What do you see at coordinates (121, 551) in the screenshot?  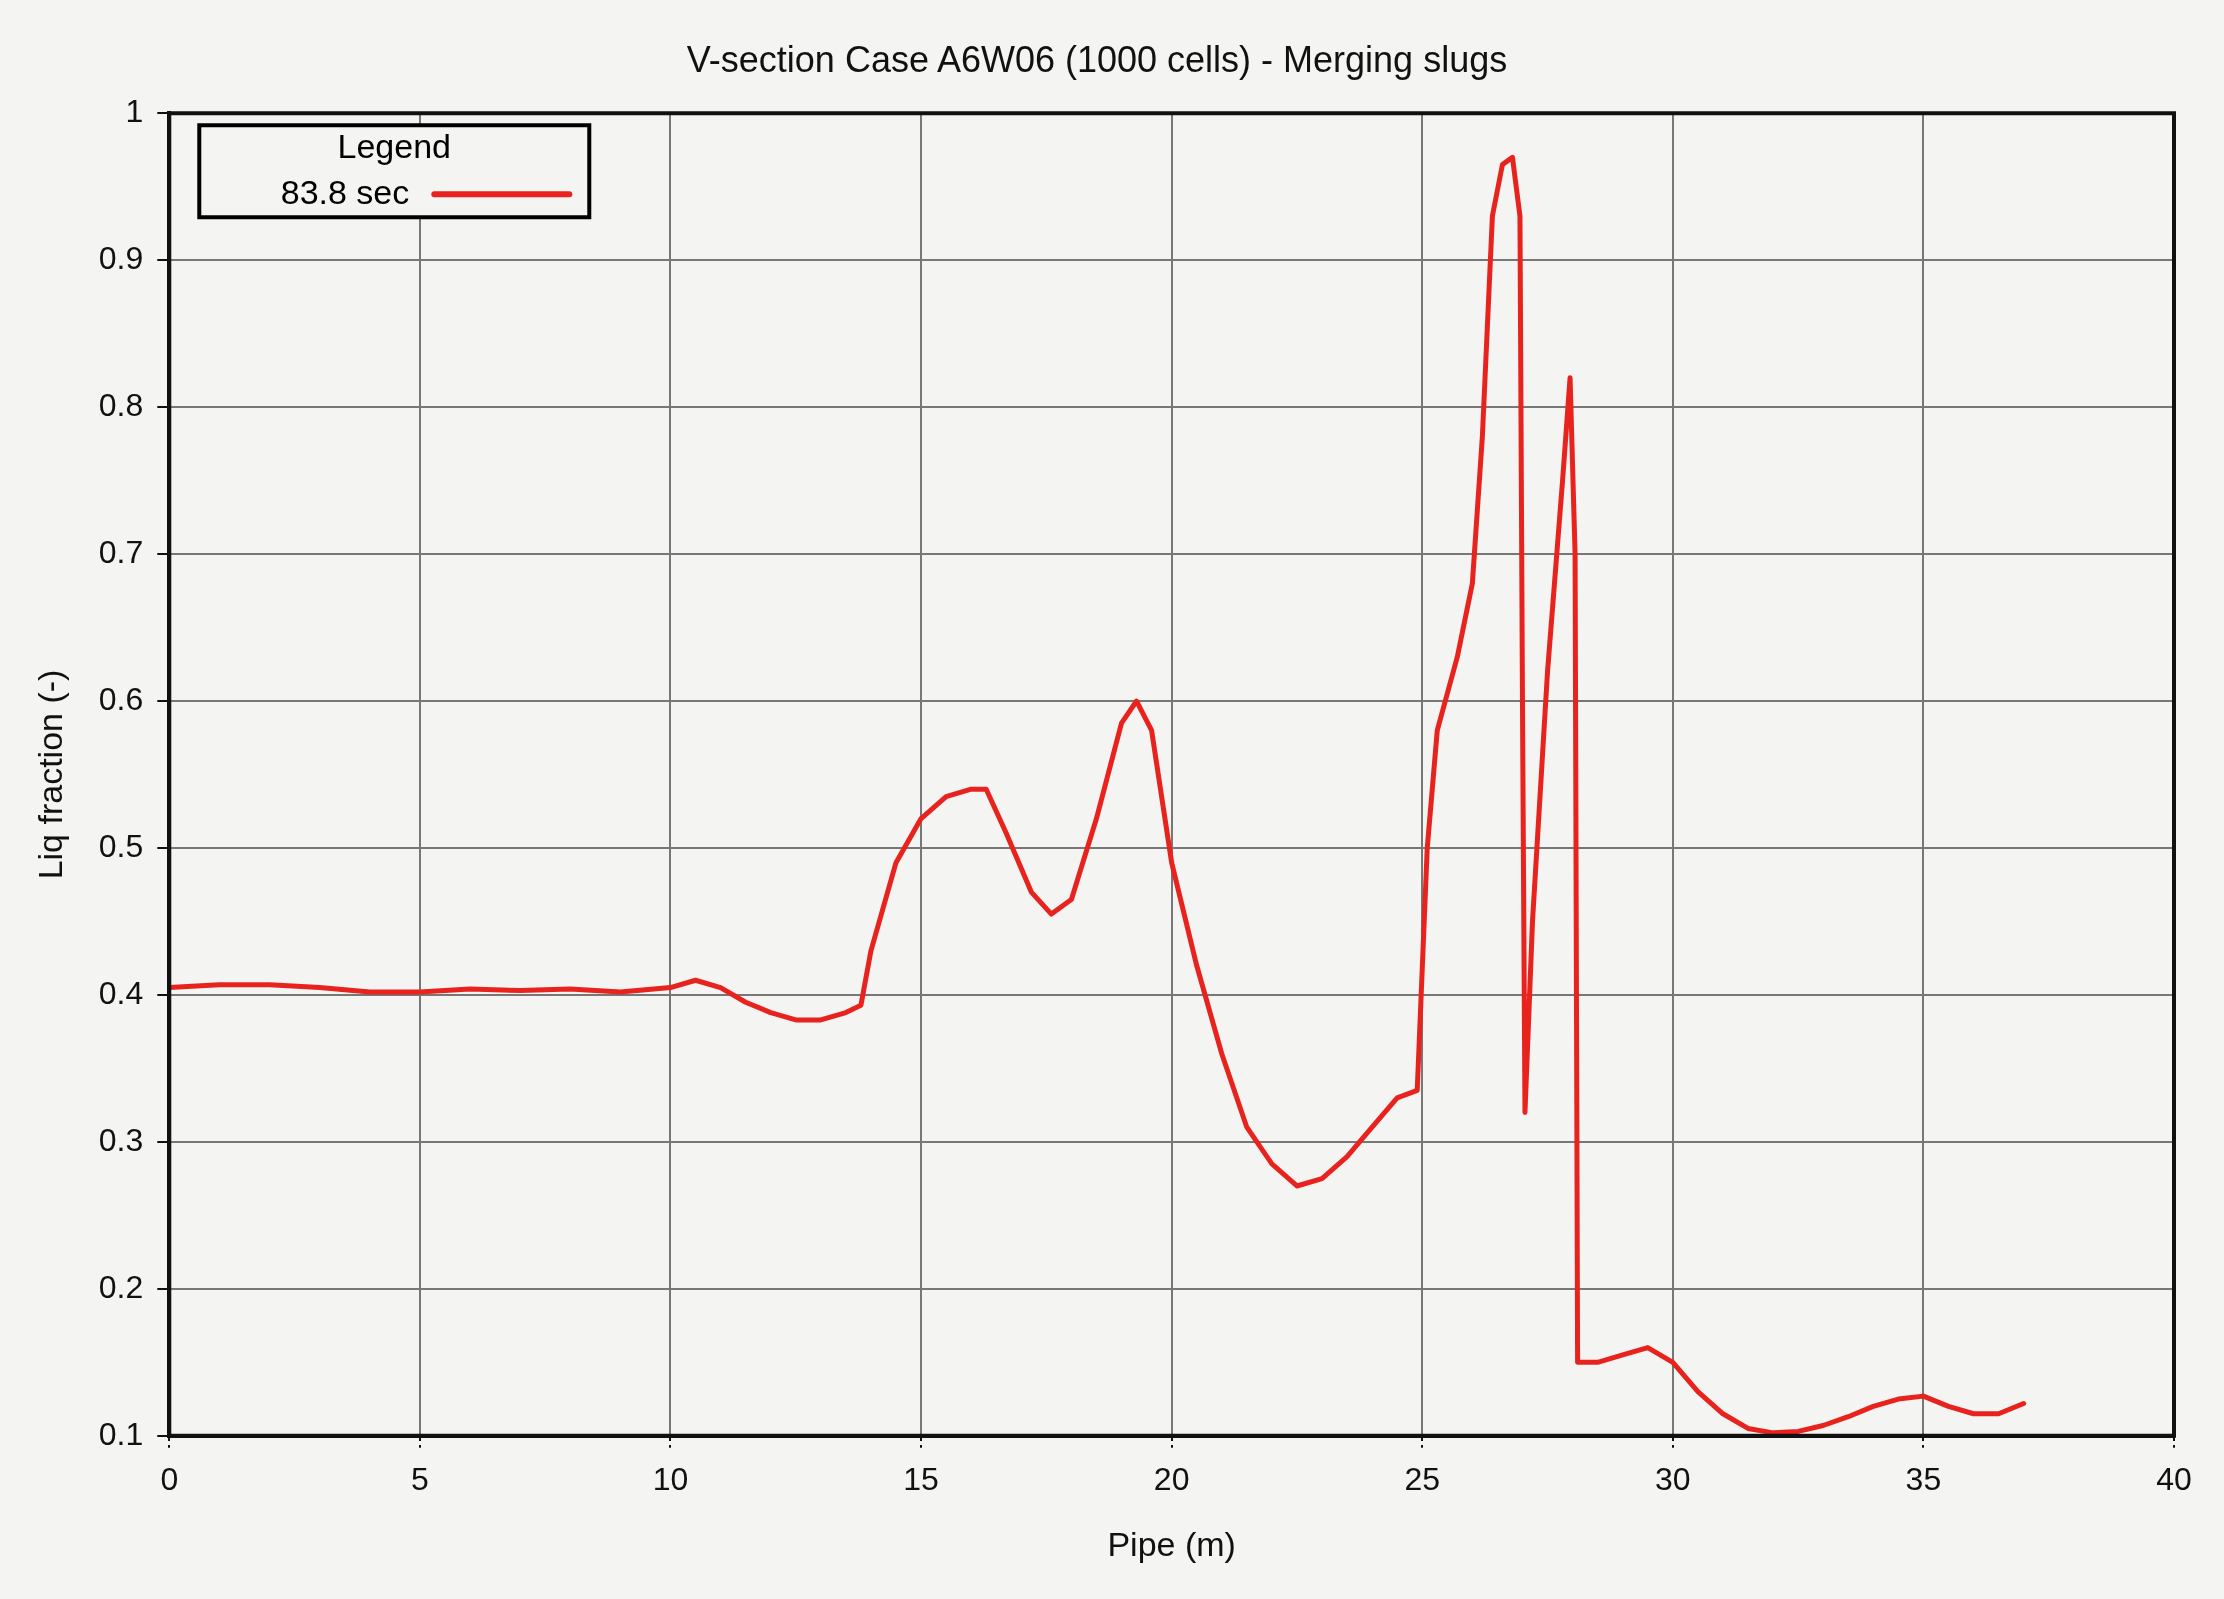 I see `y-tick-label: 0.7` at bounding box center [121, 551].